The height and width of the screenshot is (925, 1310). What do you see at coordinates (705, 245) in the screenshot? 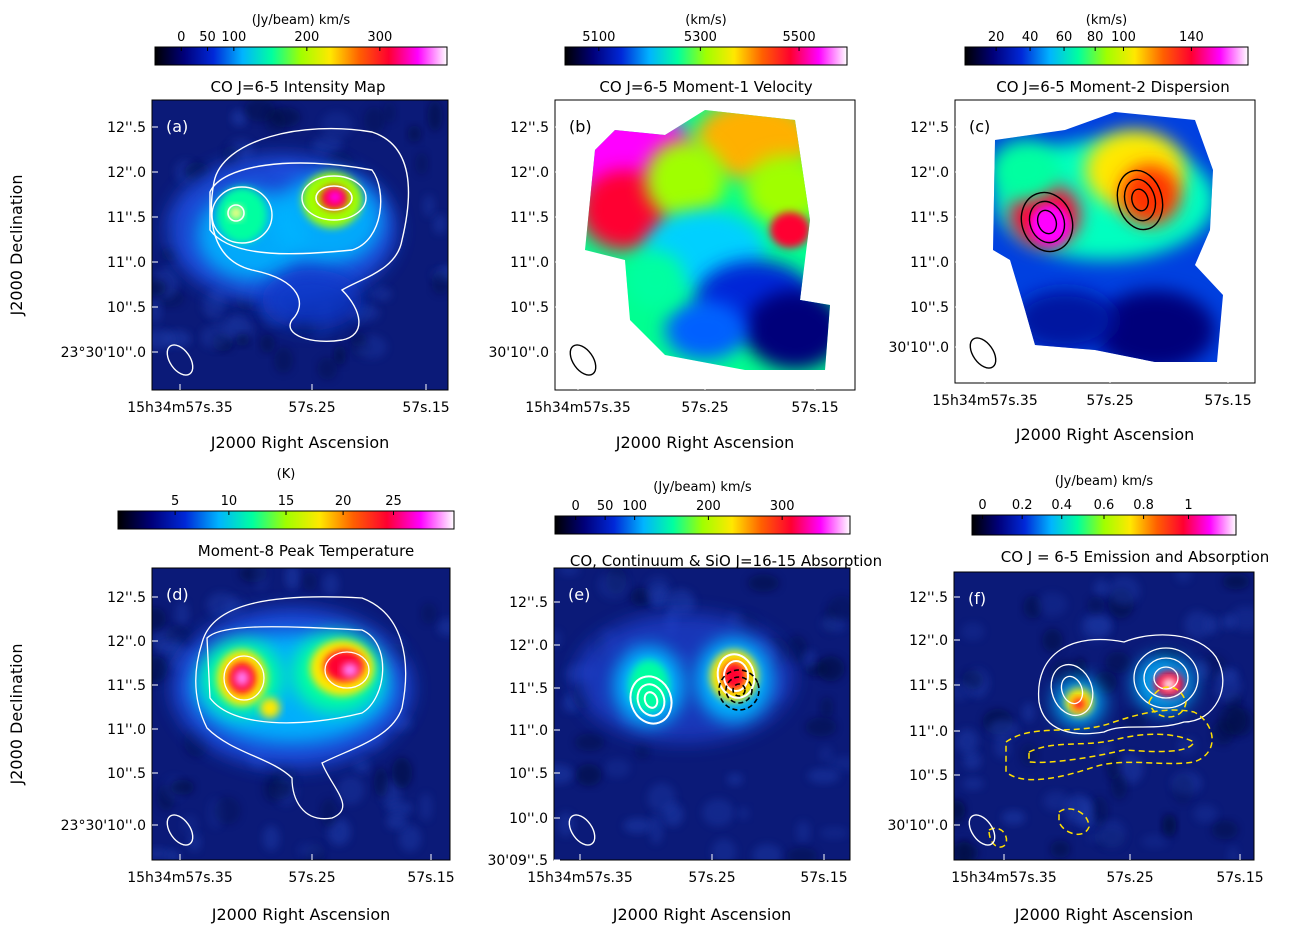
I see `map-image: (b)` at bounding box center [705, 245].